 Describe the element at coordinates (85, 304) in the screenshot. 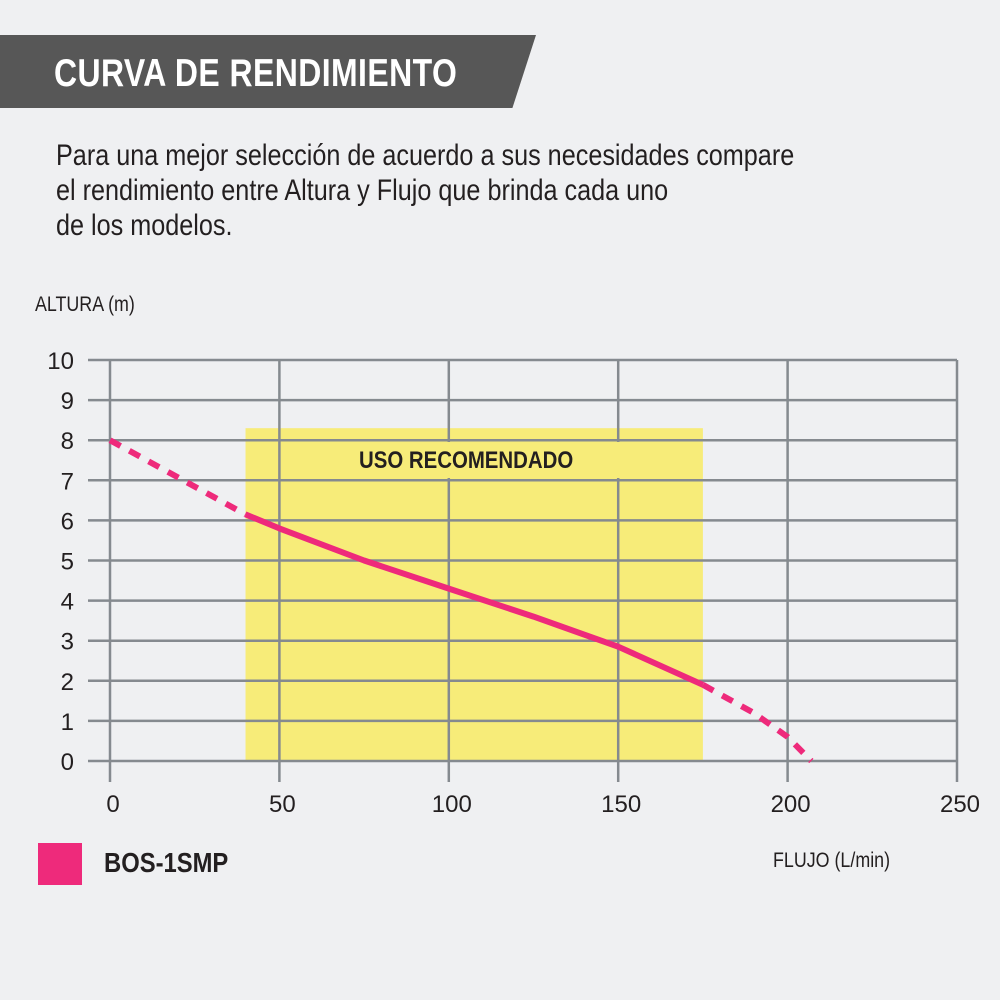

I see `y-axis-label: ALTURA (m)` at that location.